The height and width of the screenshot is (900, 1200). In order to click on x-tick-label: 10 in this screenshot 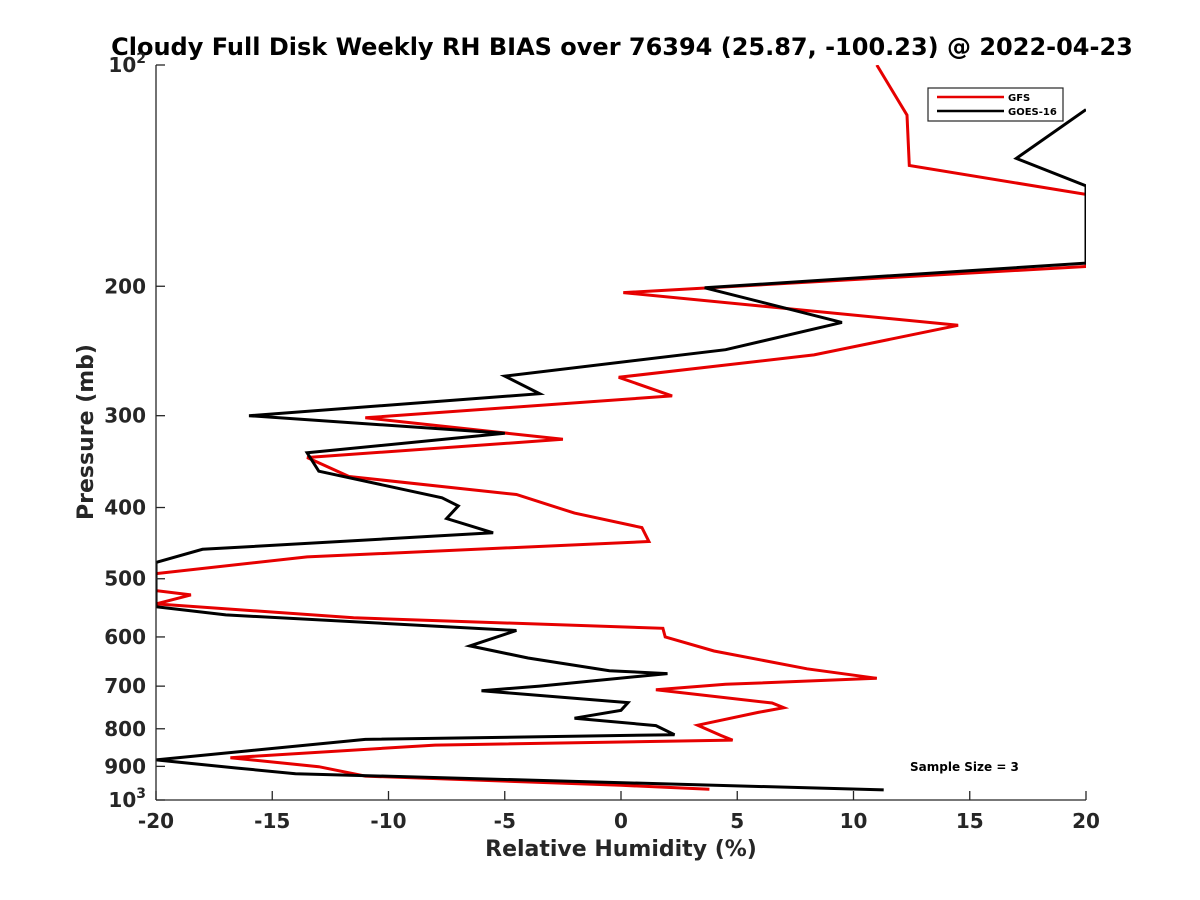, I will do `click(854, 821)`.